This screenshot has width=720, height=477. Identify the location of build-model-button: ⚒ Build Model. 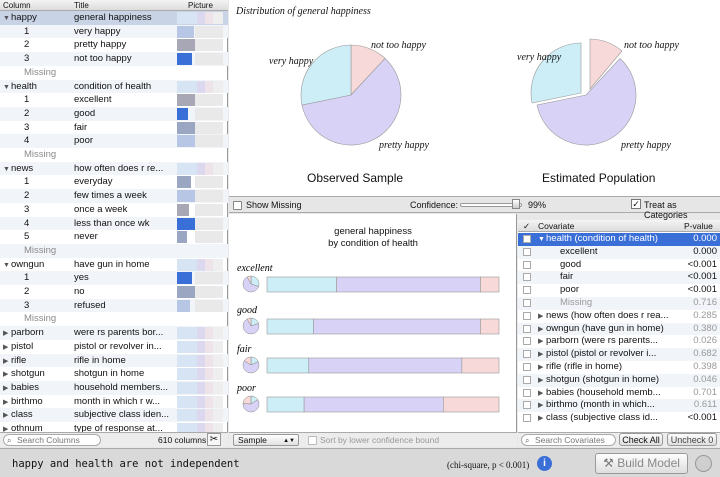
(641, 463).